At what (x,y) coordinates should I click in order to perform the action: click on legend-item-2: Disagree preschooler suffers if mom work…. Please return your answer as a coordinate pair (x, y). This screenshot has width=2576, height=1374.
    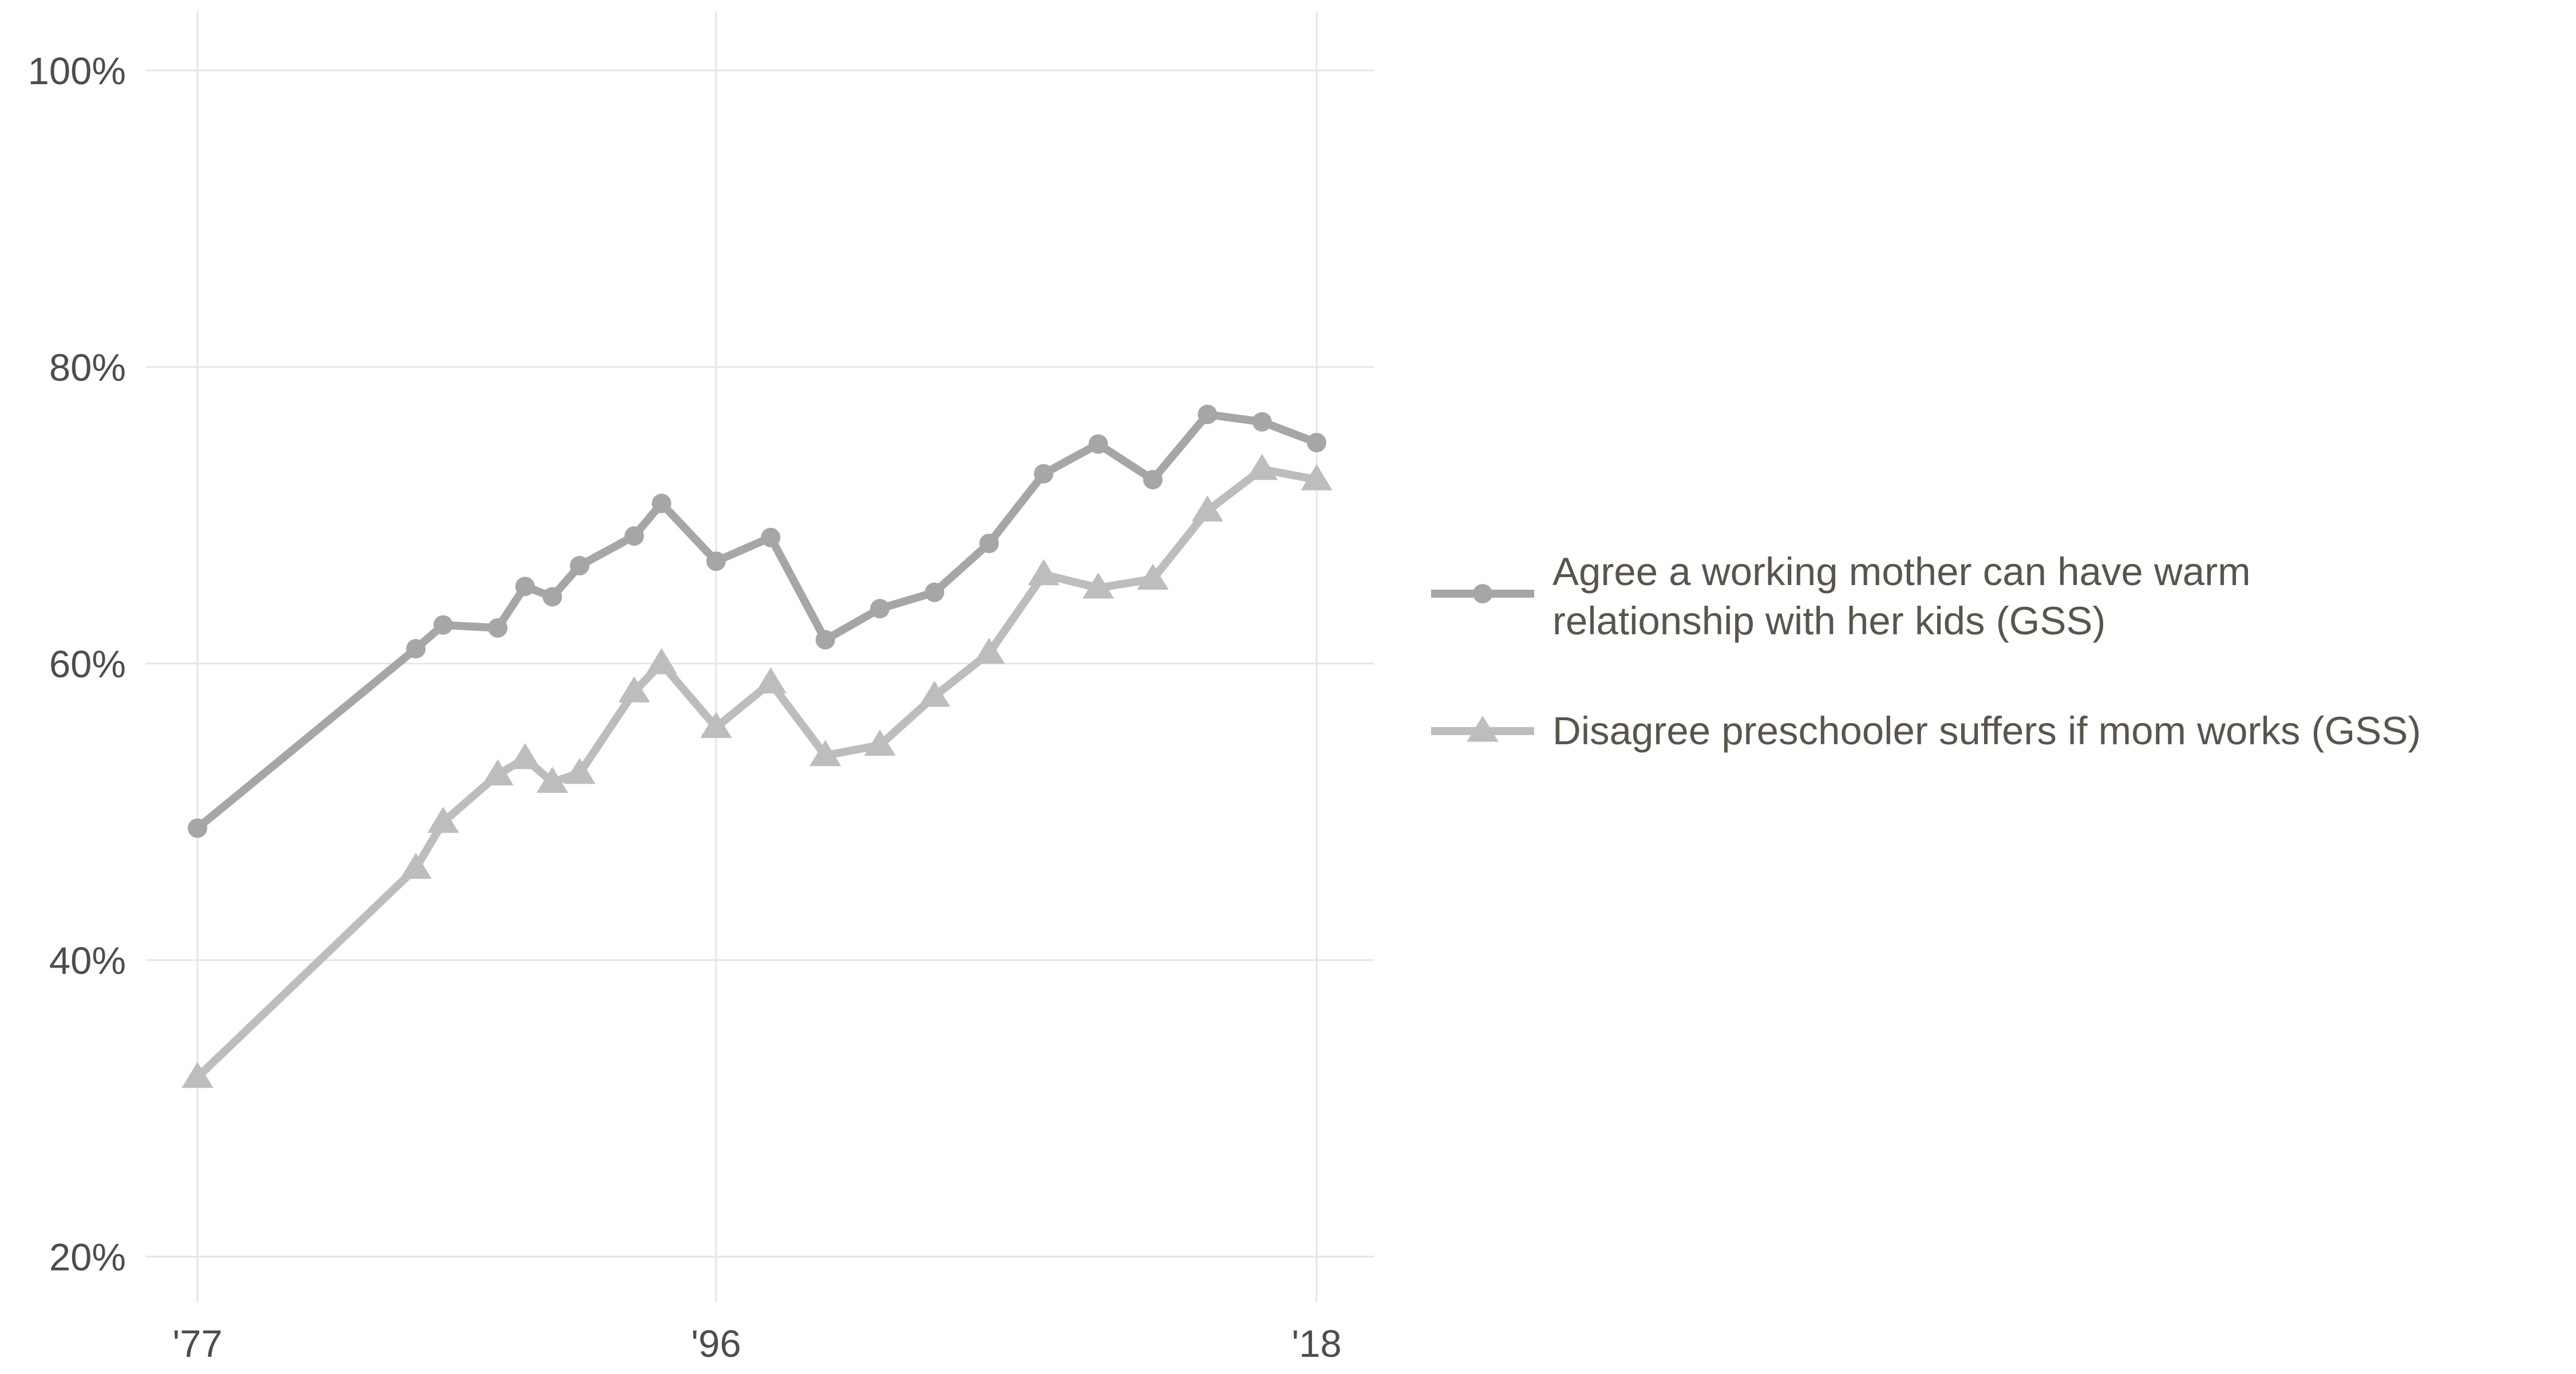
    Looking at the image, I should click on (1926, 731).